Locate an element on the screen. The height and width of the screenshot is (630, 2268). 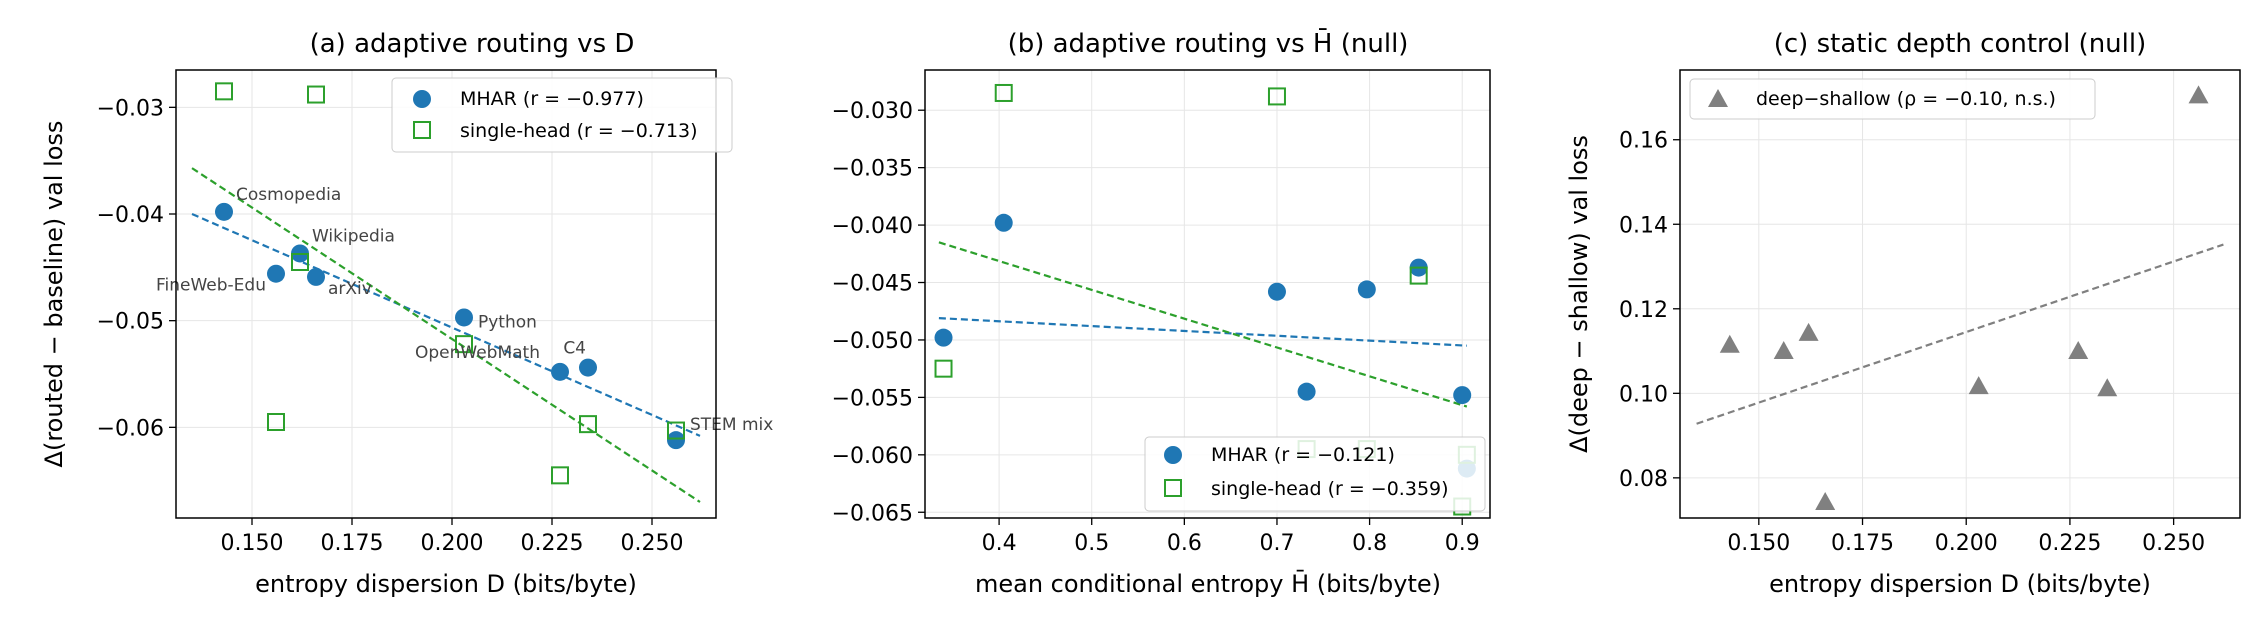
y-tick-label: −0.045 is located at coordinates (872, 284).